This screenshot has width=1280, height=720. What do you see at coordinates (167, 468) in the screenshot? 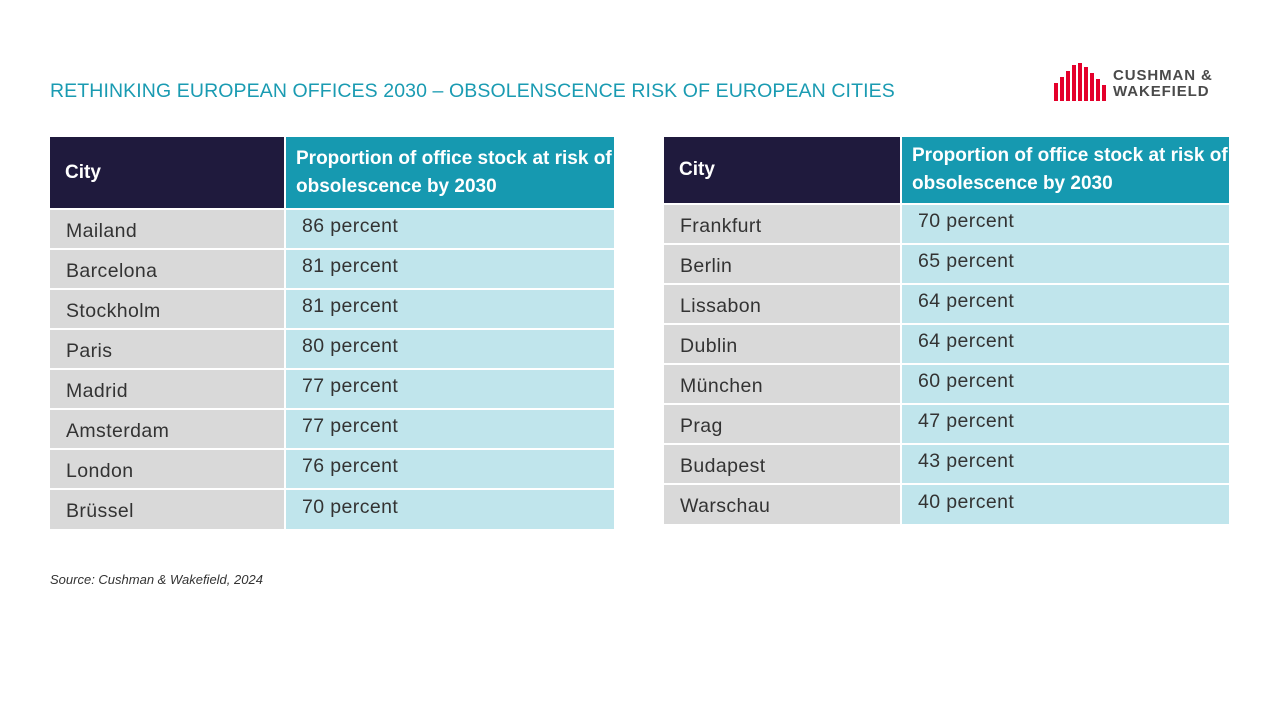
I see `city-cell: London` at bounding box center [167, 468].